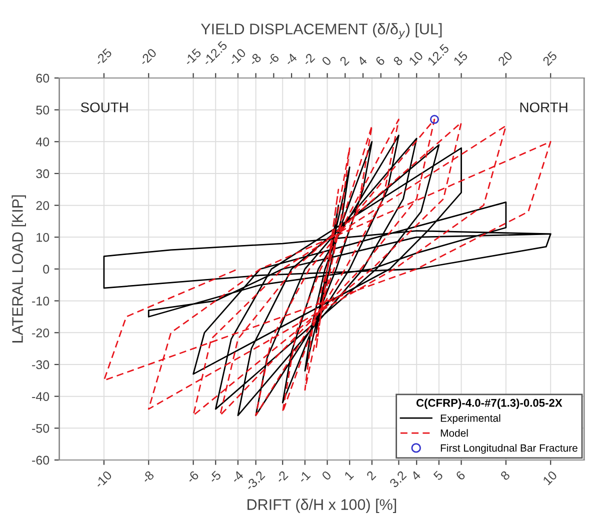  Describe the element at coordinates (237, 57) in the screenshot. I see `x2-tick-label: -10` at that location.